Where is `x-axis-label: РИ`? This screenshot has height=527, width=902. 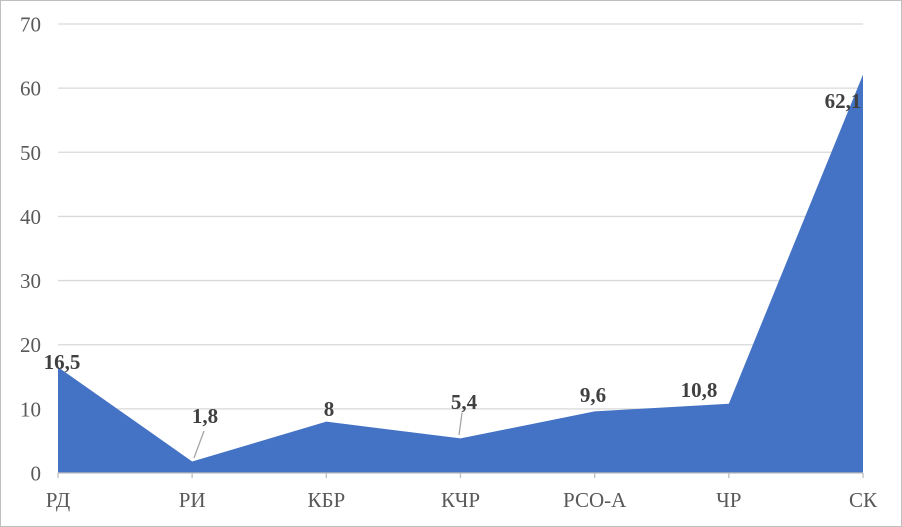
x-axis-label: РИ is located at coordinates (192, 500).